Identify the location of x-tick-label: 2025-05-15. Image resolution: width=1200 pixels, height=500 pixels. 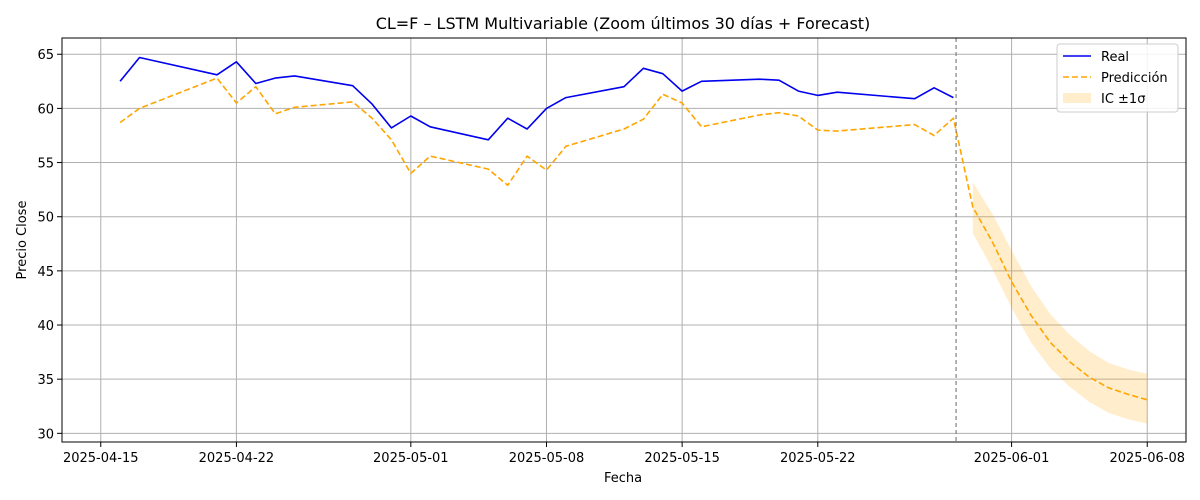
(682, 458).